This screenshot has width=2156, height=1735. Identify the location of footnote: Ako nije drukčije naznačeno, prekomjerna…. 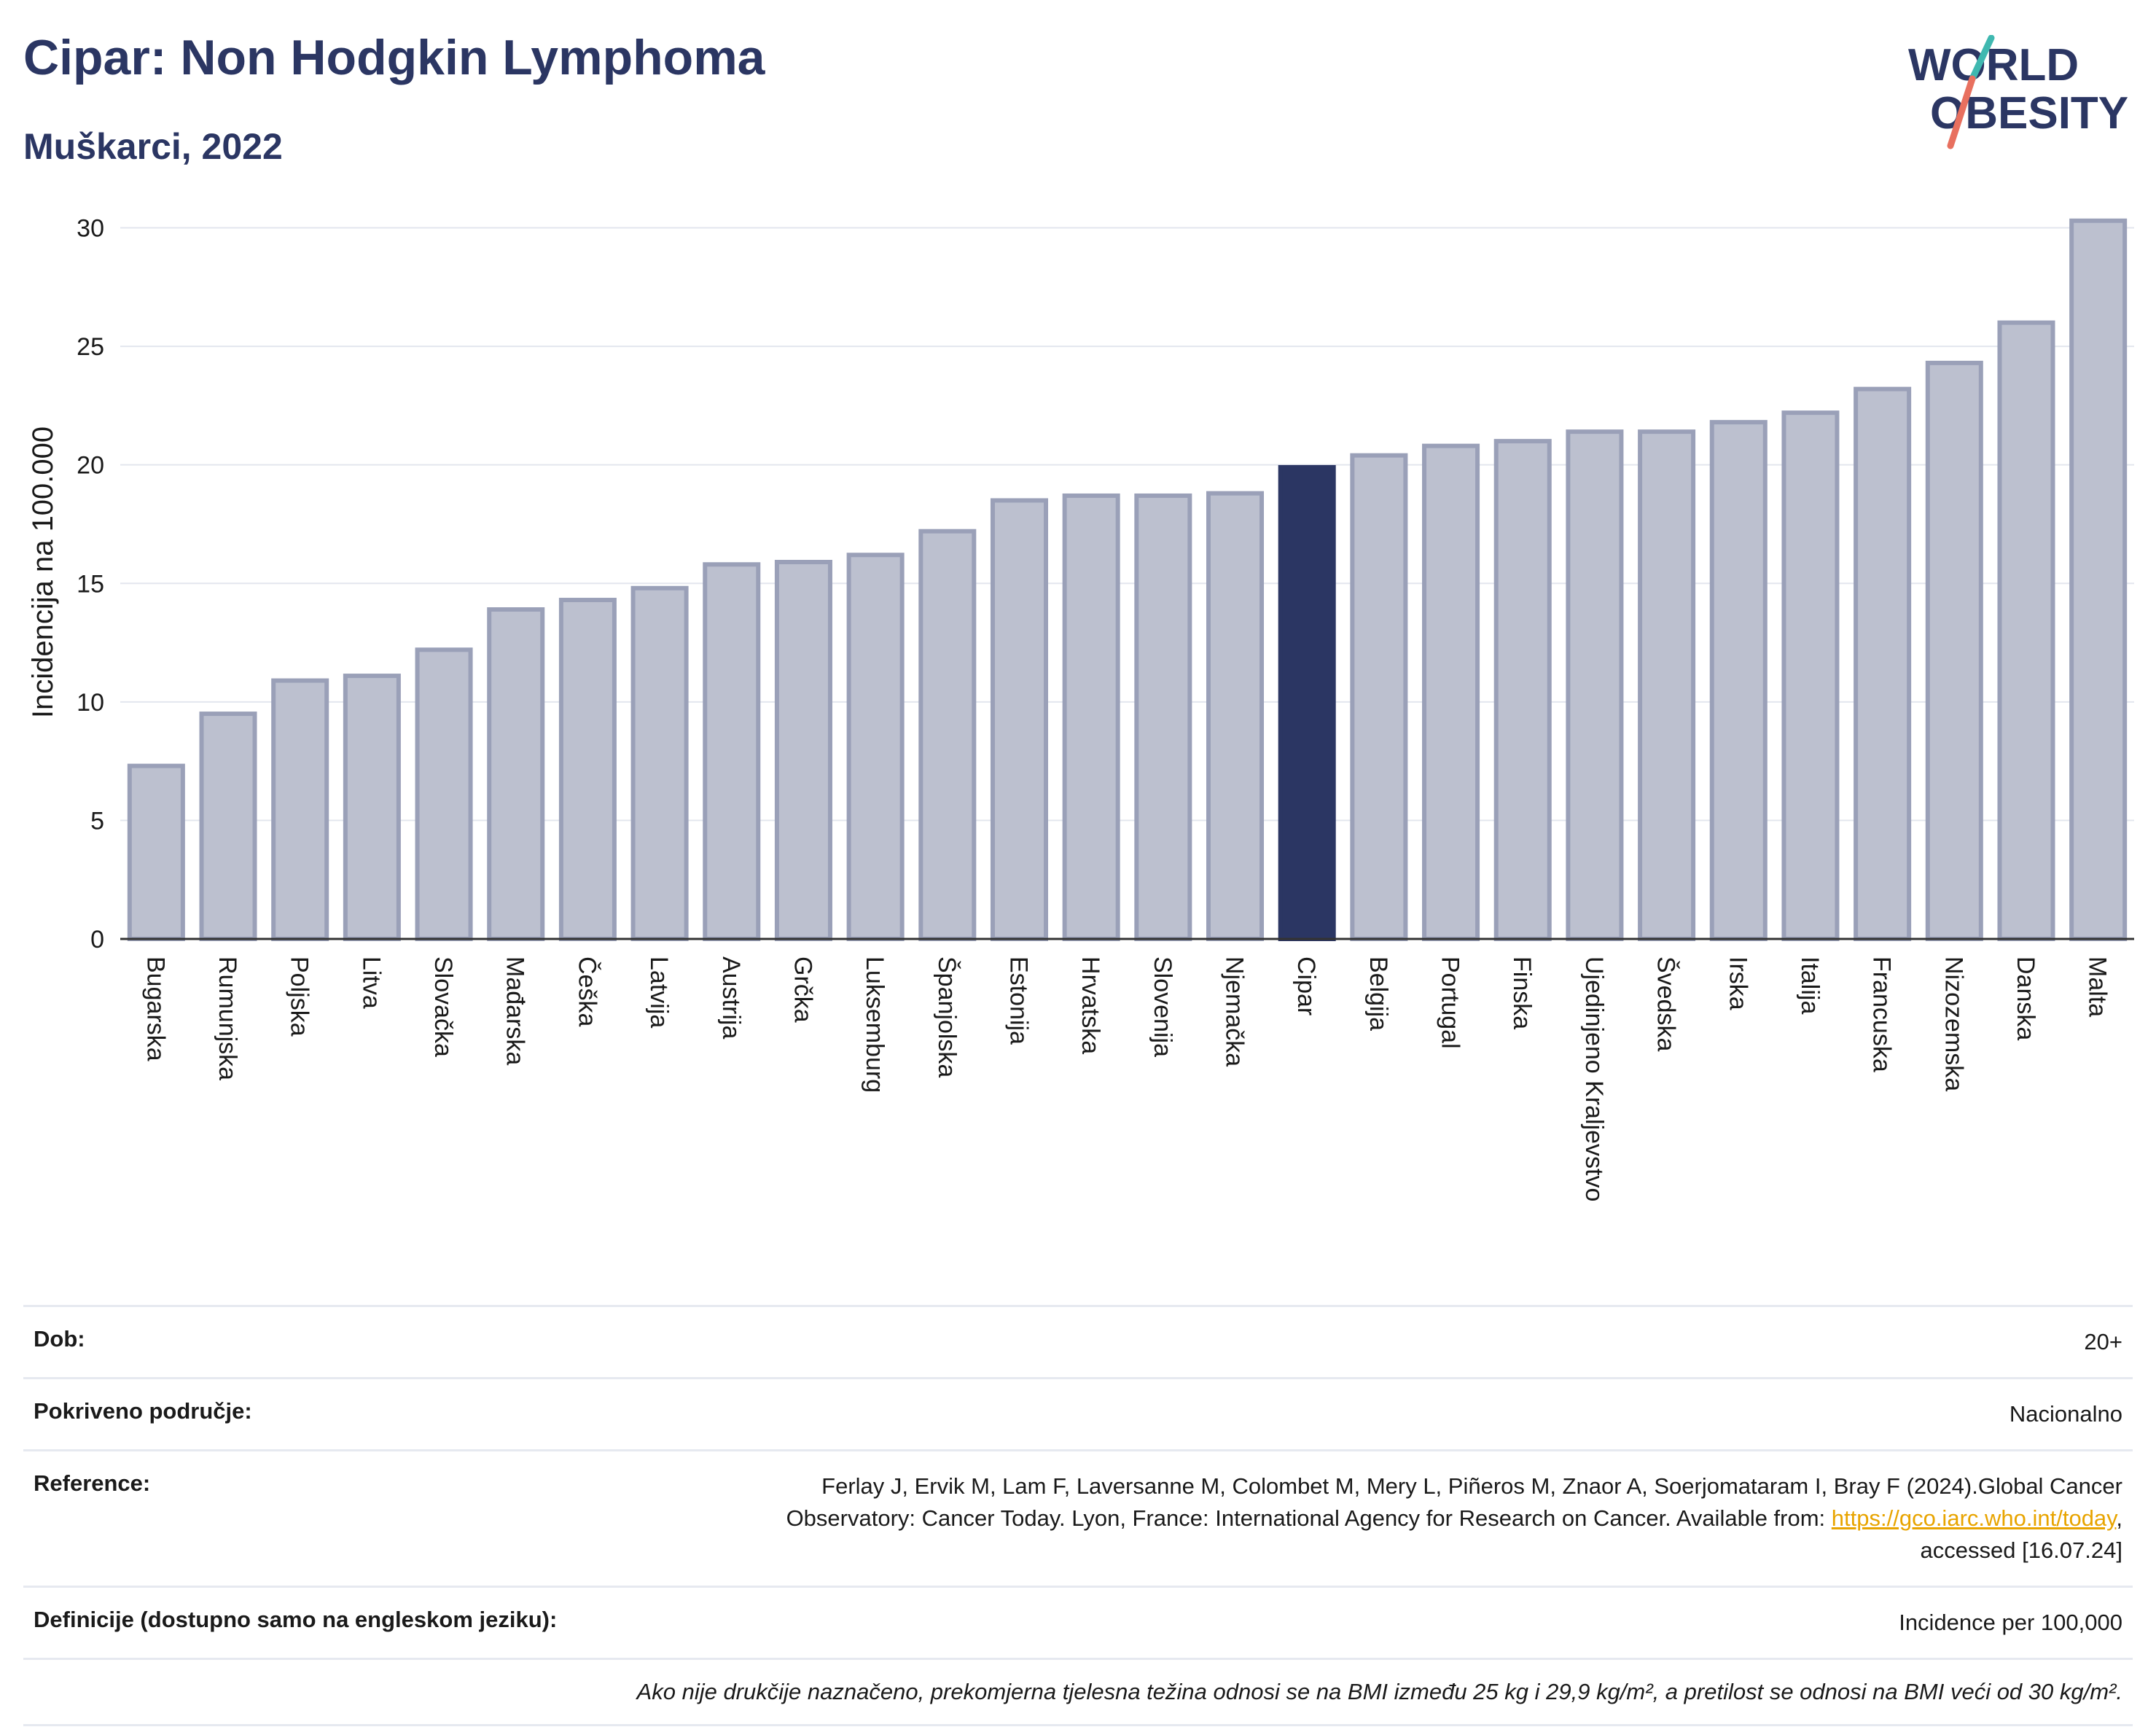
(1078, 1692).